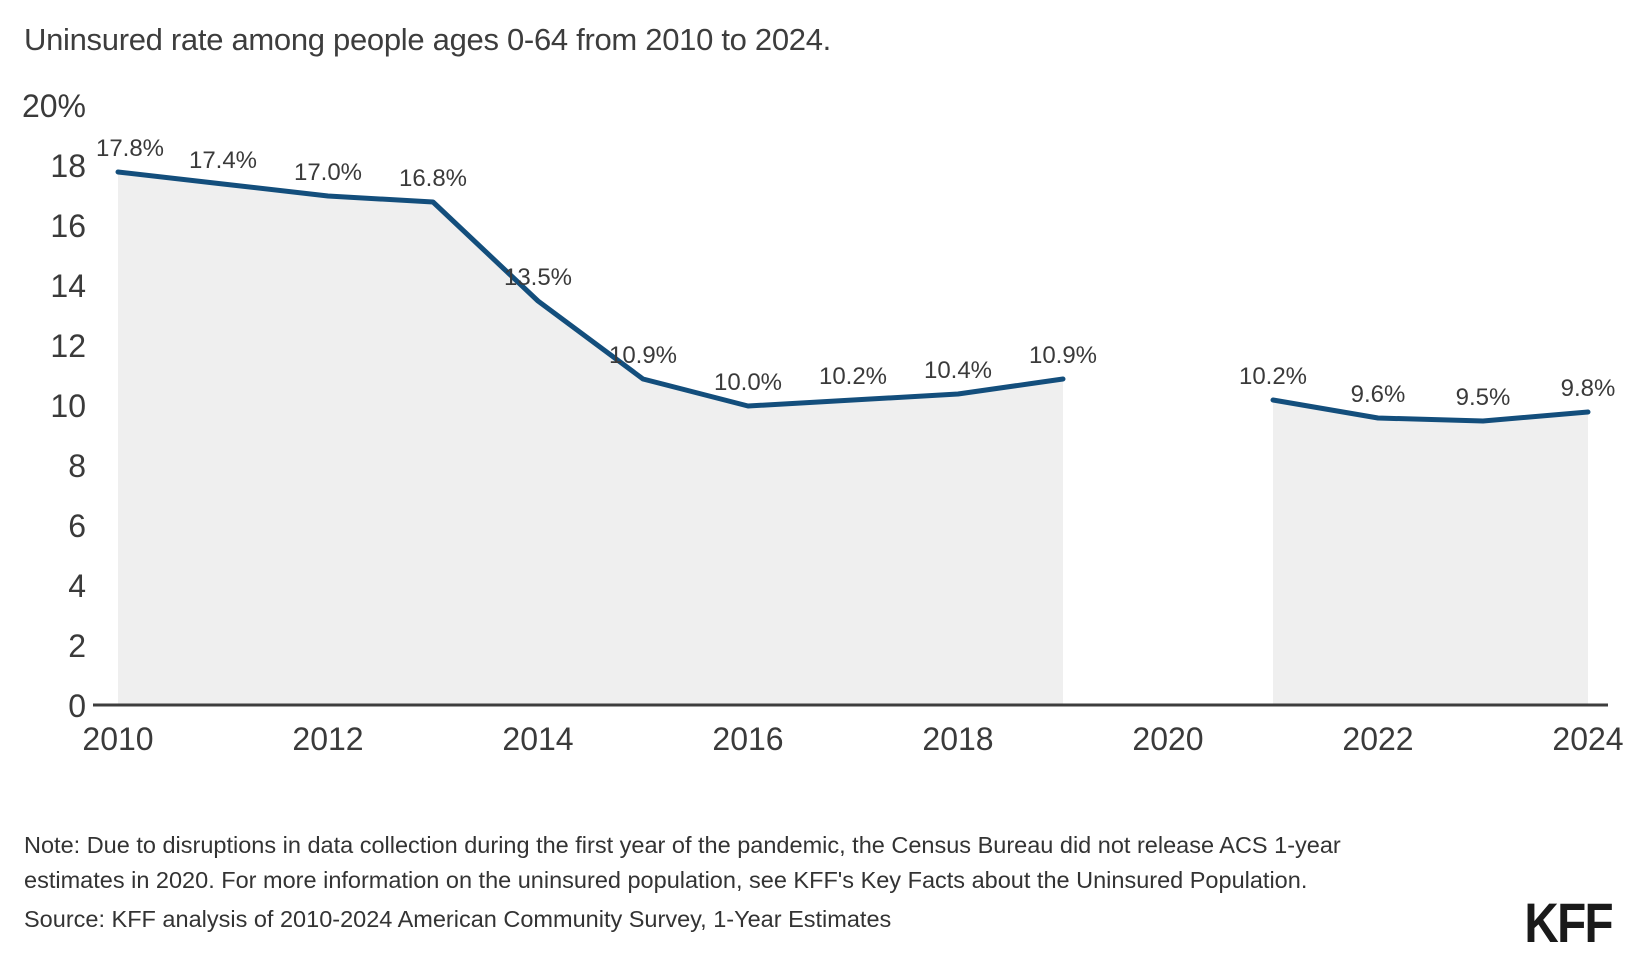 The height and width of the screenshot is (964, 1640). I want to click on y-tick-label: 8, so click(77, 466).